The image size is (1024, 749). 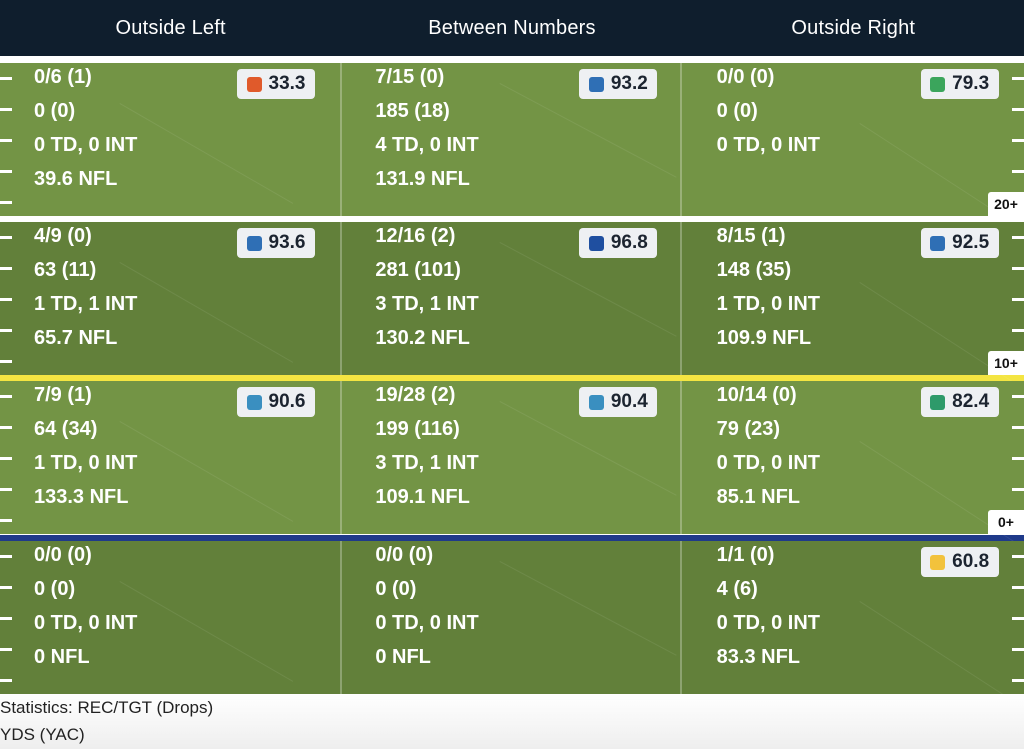 What do you see at coordinates (959, 402) in the screenshot?
I see `grade-badge: 82.4` at bounding box center [959, 402].